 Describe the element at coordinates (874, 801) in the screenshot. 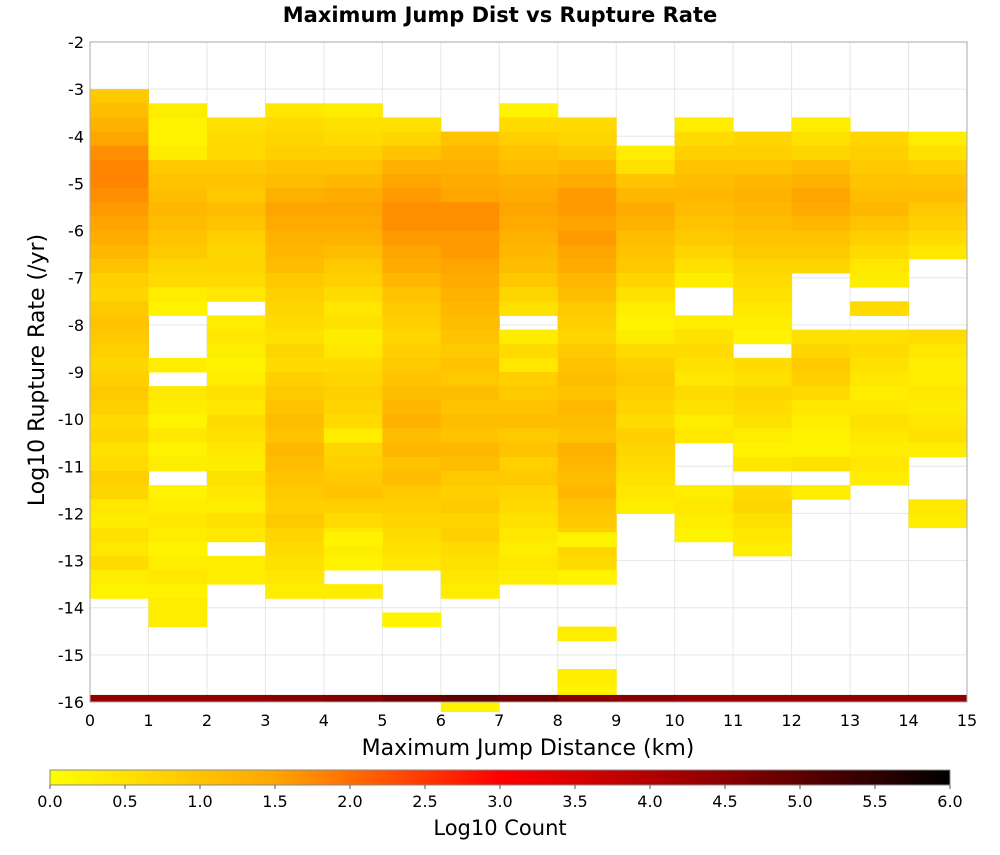

I see `colorbar-tick-label: 5.5` at that location.